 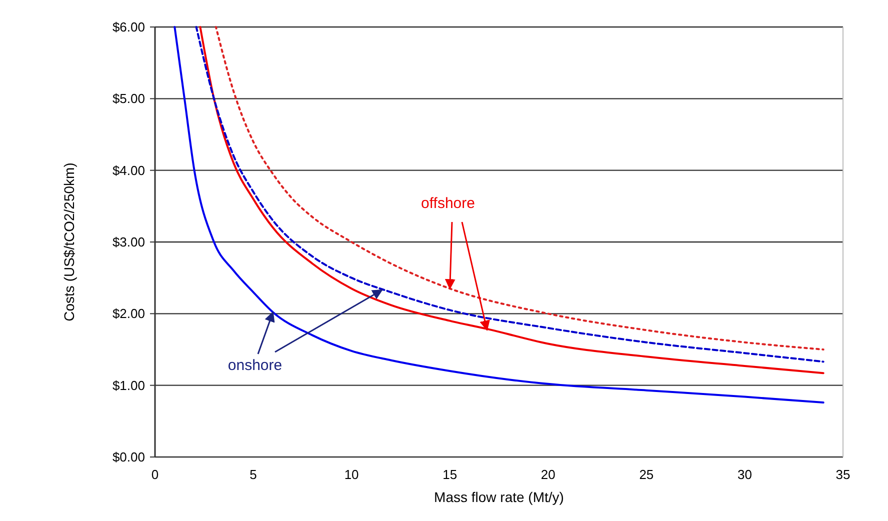 What do you see at coordinates (155, 474) in the screenshot?
I see `x-tick-label: 0` at bounding box center [155, 474].